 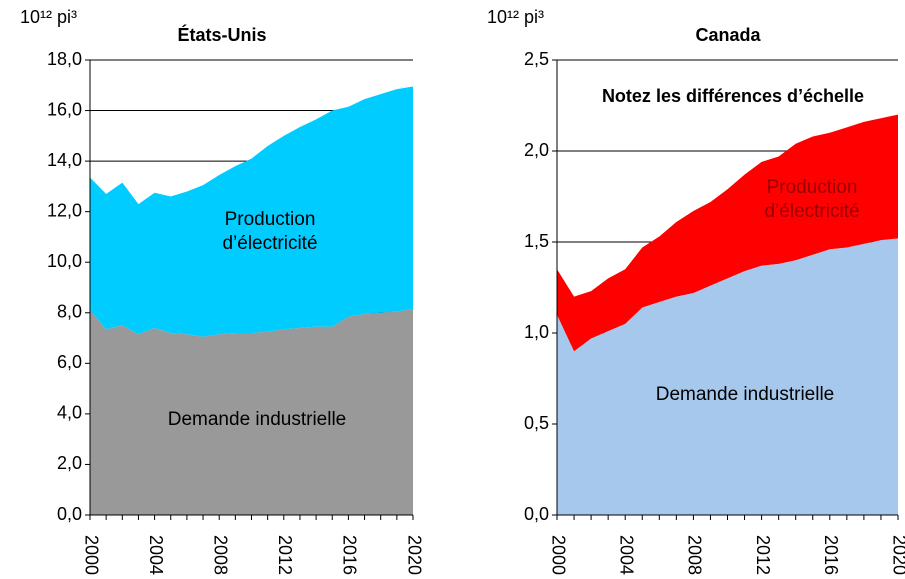 What do you see at coordinates (69, 312) in the screenshot?
I see `y-tick-label: 8,0` at bounding box center [69, 312].